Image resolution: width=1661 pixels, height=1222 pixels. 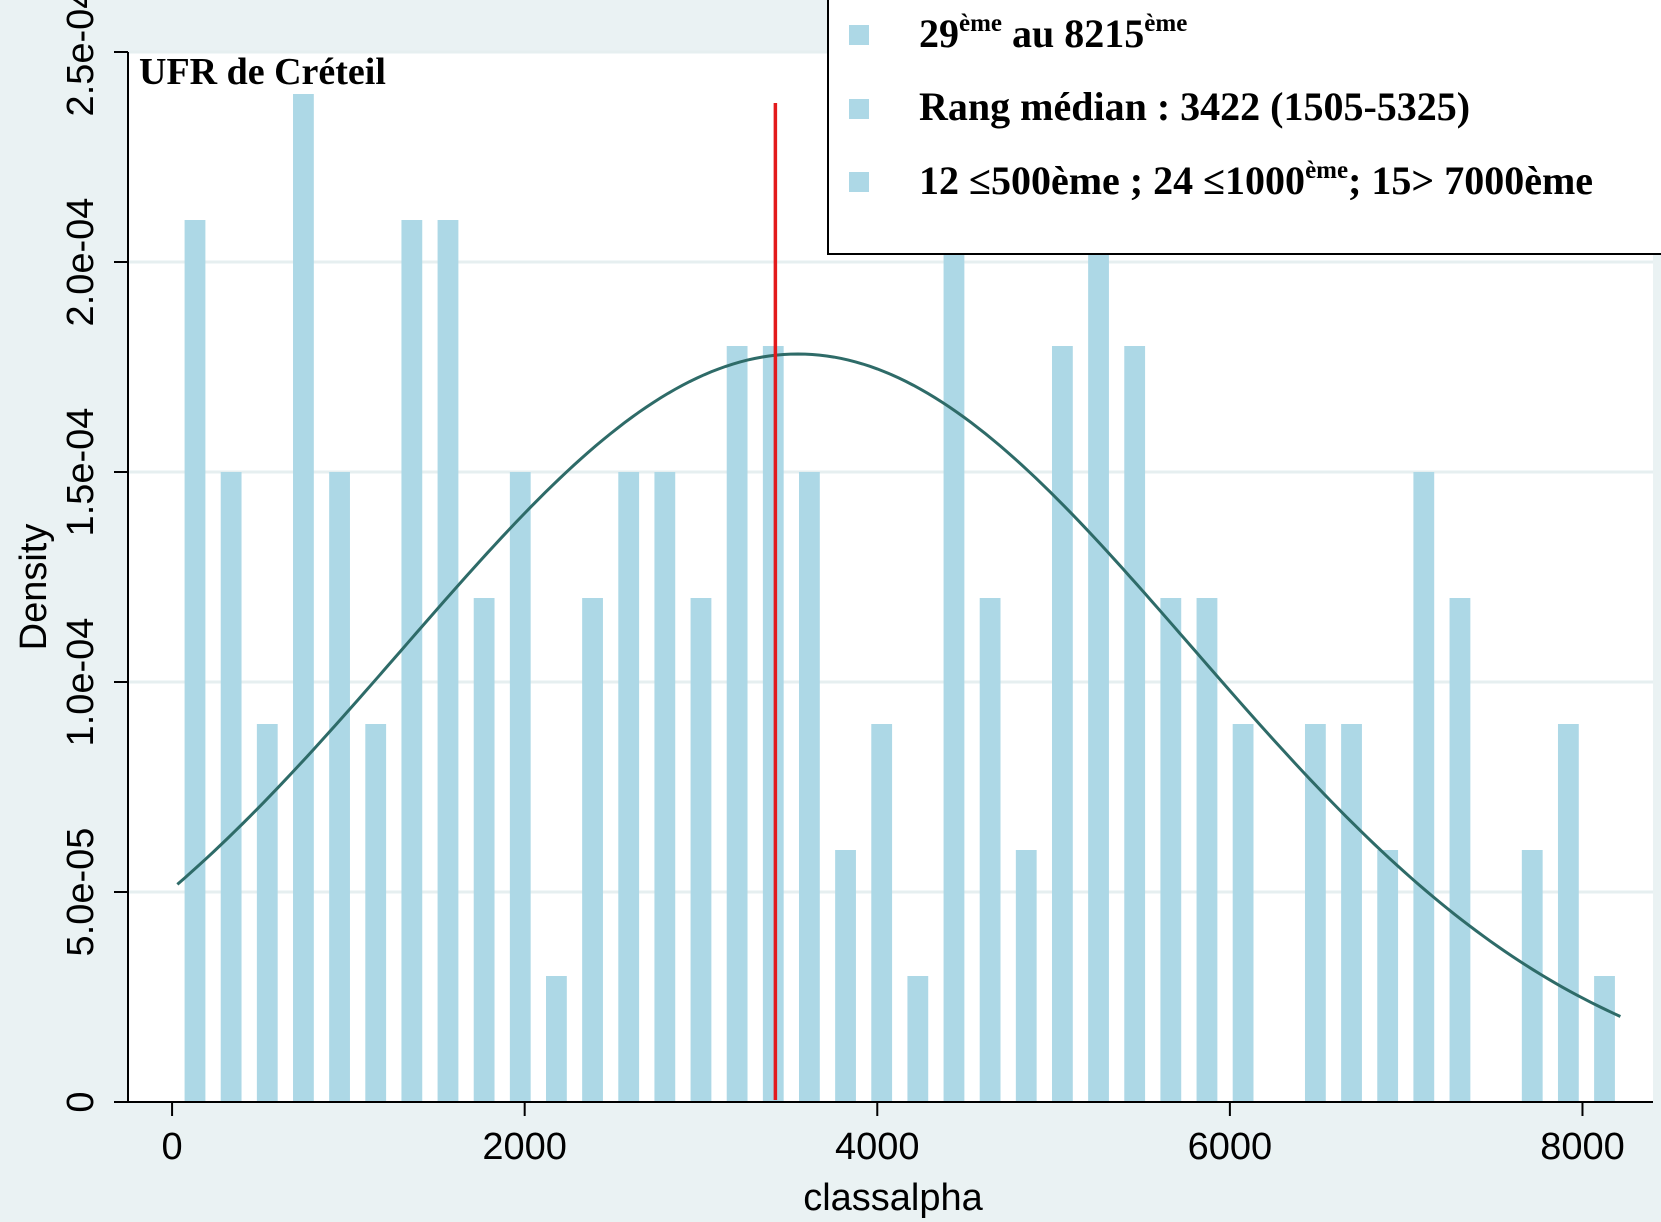 What do you see at coordinates (262, 72) in the screenshot?
I see `panel-title: UFR de Créteil` at bounding box center [262, 72].